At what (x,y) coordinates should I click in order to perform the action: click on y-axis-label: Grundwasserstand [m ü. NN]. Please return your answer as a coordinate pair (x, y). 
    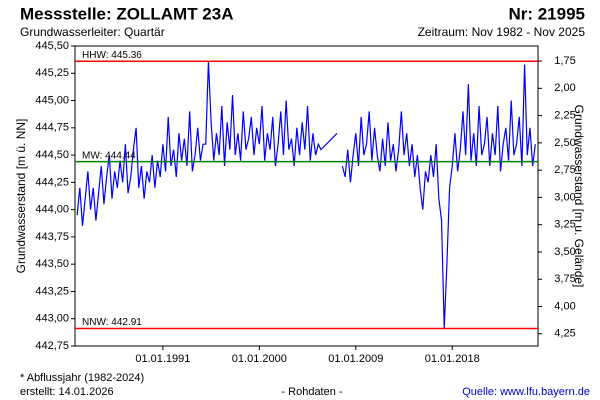
    Looking at the image, I should click on (21, 196).